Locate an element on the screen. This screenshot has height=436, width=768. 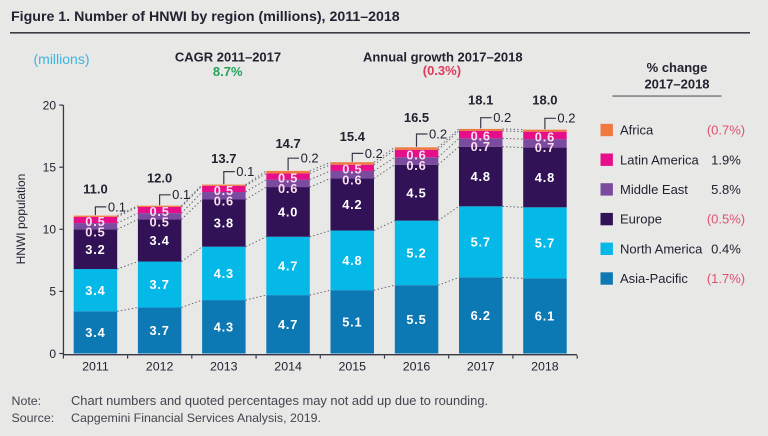
svg-text: (0.5%) is located at coordinates (726, 219).